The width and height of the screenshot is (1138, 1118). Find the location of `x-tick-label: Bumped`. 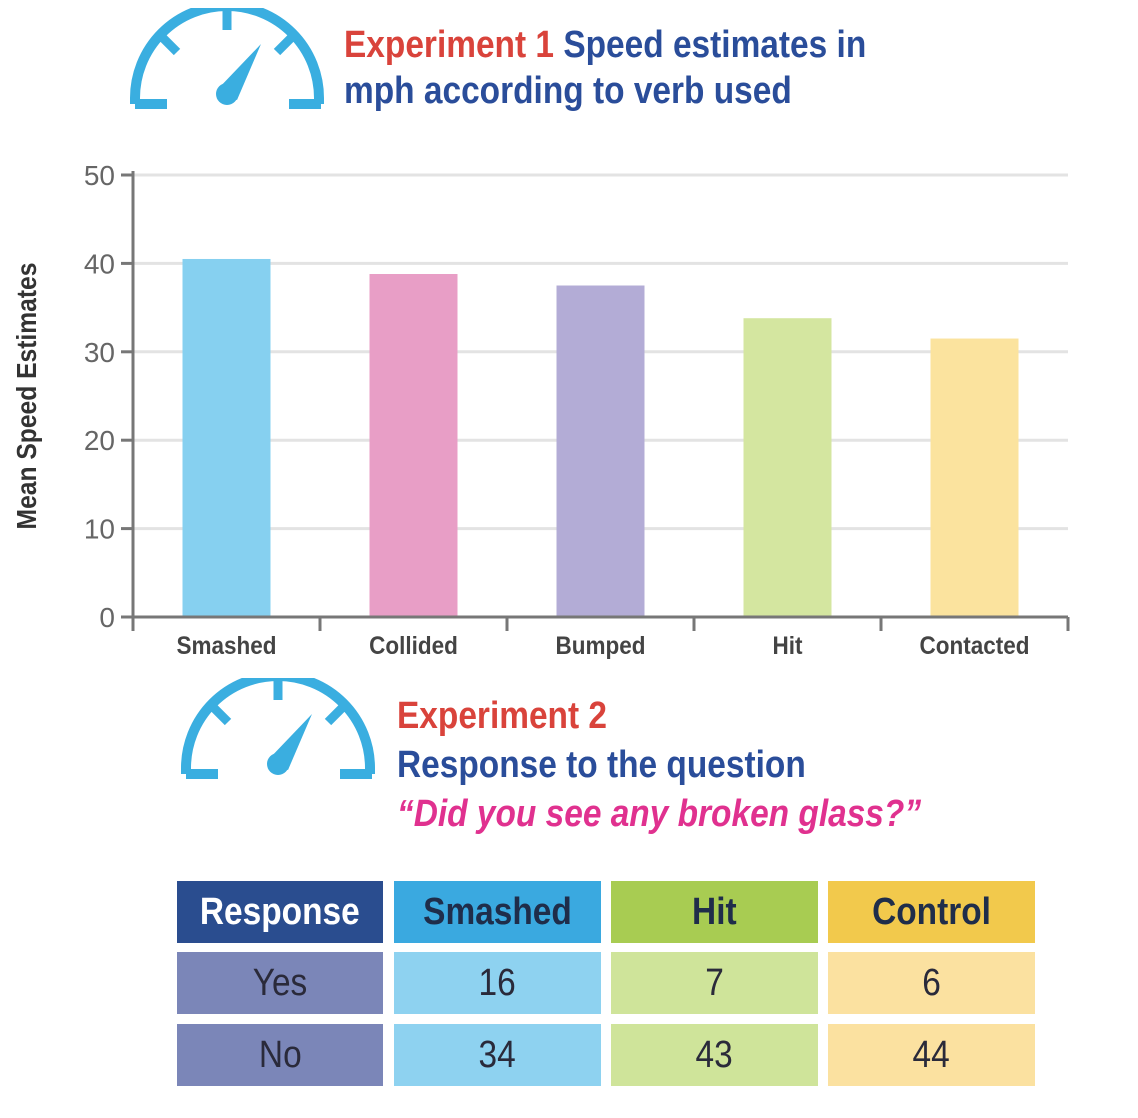

x-tick-label: Bumped is located at coordinates (601, 646).